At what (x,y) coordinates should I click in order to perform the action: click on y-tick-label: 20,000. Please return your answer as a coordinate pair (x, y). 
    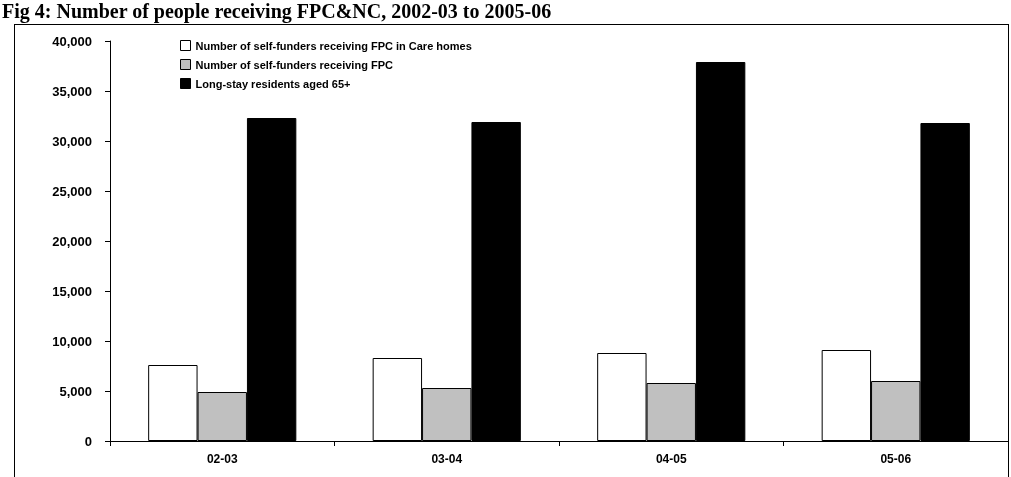
    Looking at the image, I should click on (72, 241).